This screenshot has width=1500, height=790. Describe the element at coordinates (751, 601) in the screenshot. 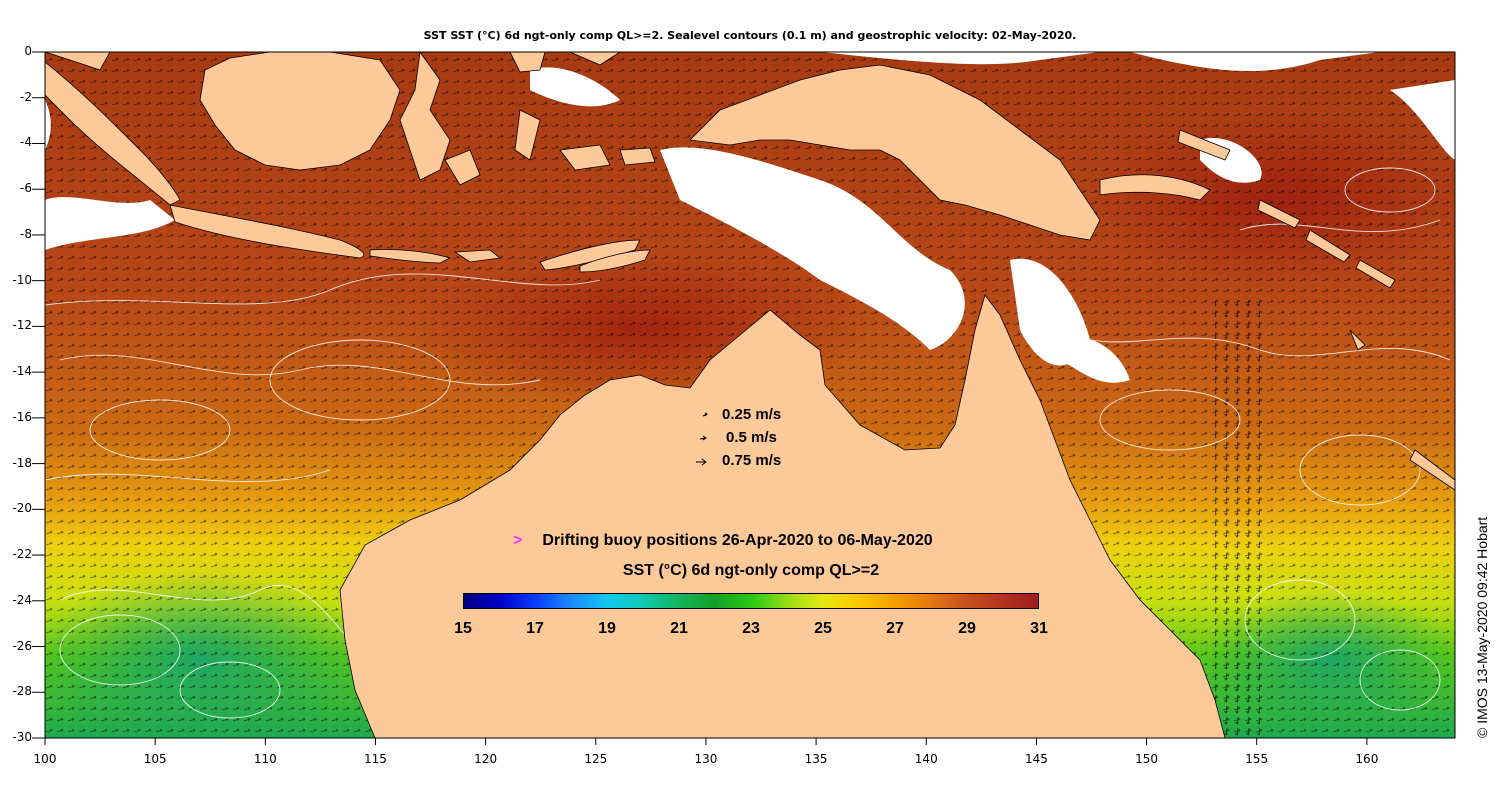

I see `colorbar` at that location.